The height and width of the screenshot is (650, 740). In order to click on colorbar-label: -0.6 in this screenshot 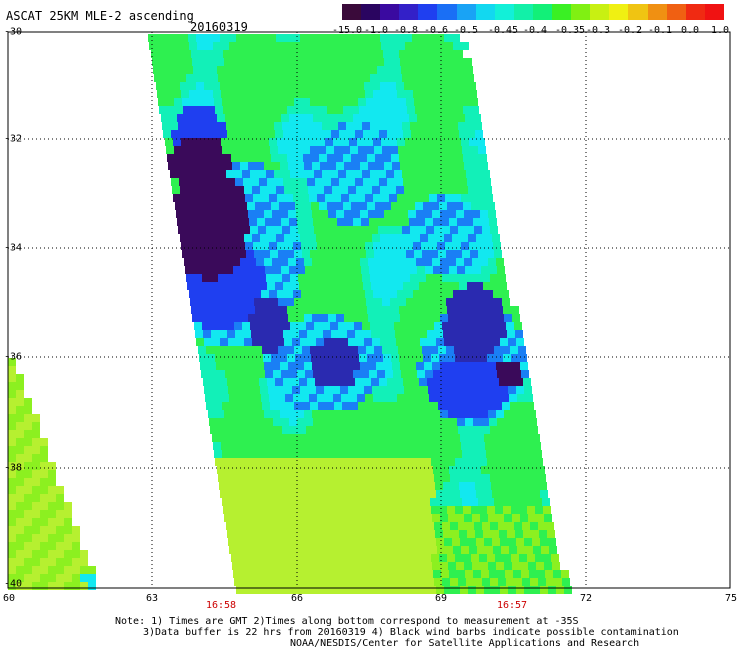, I will do `click(436, 30)`.